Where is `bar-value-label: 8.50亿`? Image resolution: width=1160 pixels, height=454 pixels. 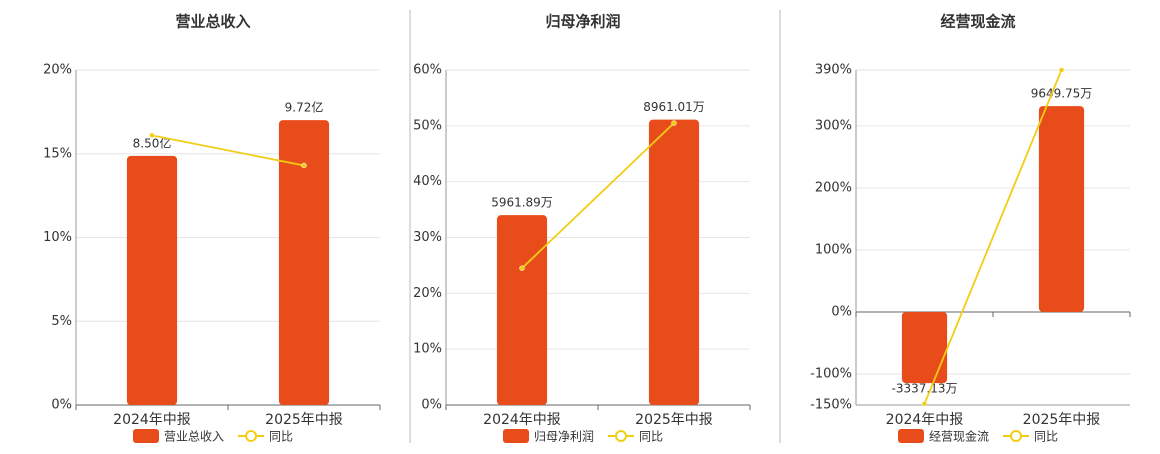
bar-value-label: 8.50亿 is located at coordinates (152, 142).